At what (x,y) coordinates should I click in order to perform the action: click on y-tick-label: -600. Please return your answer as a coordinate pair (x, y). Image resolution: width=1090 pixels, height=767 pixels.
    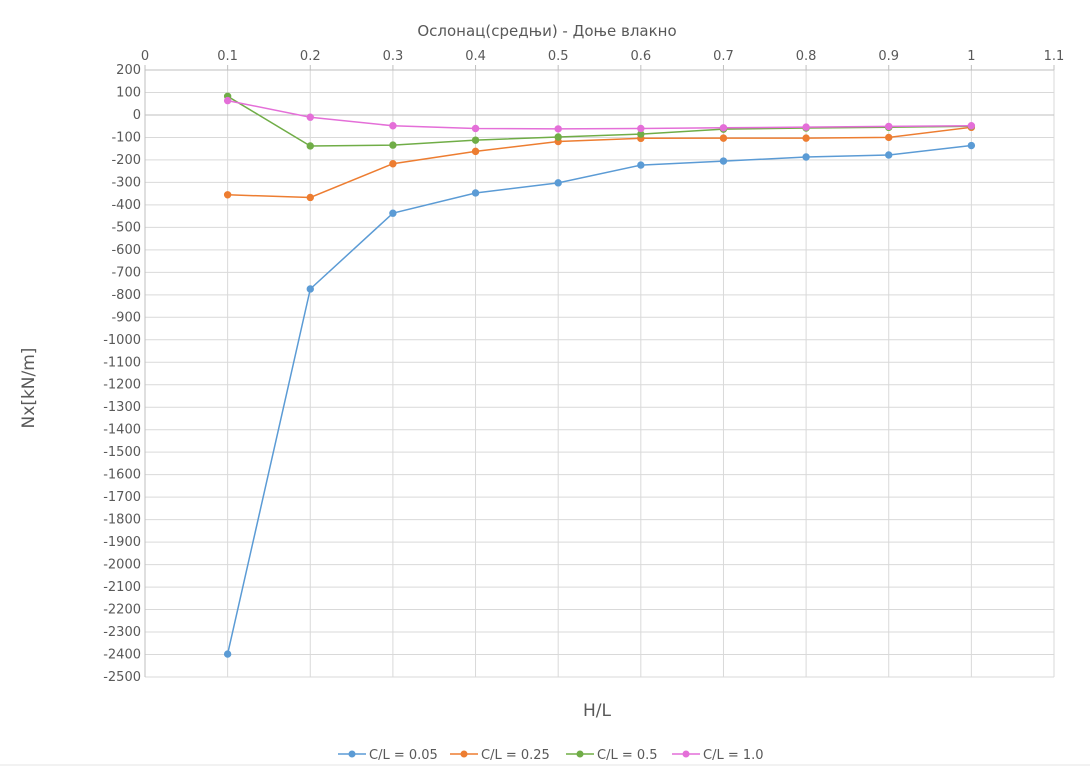
    Looking at the image, I should click on (126, 250).